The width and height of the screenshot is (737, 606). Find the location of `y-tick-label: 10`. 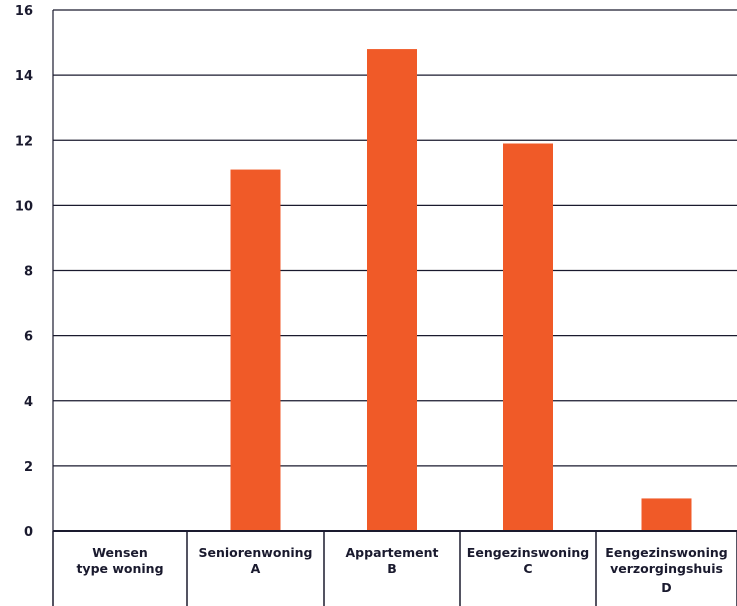

y-tick-label: 10 is located at coordinates (24, 206).